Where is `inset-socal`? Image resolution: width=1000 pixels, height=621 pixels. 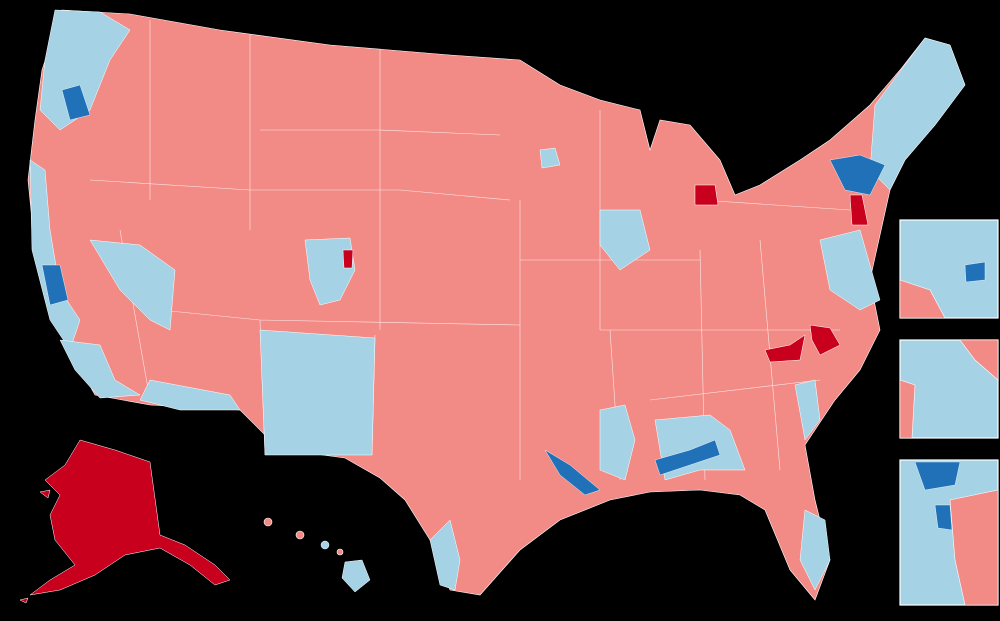 inset-socal is located at coordinates (949, 532).